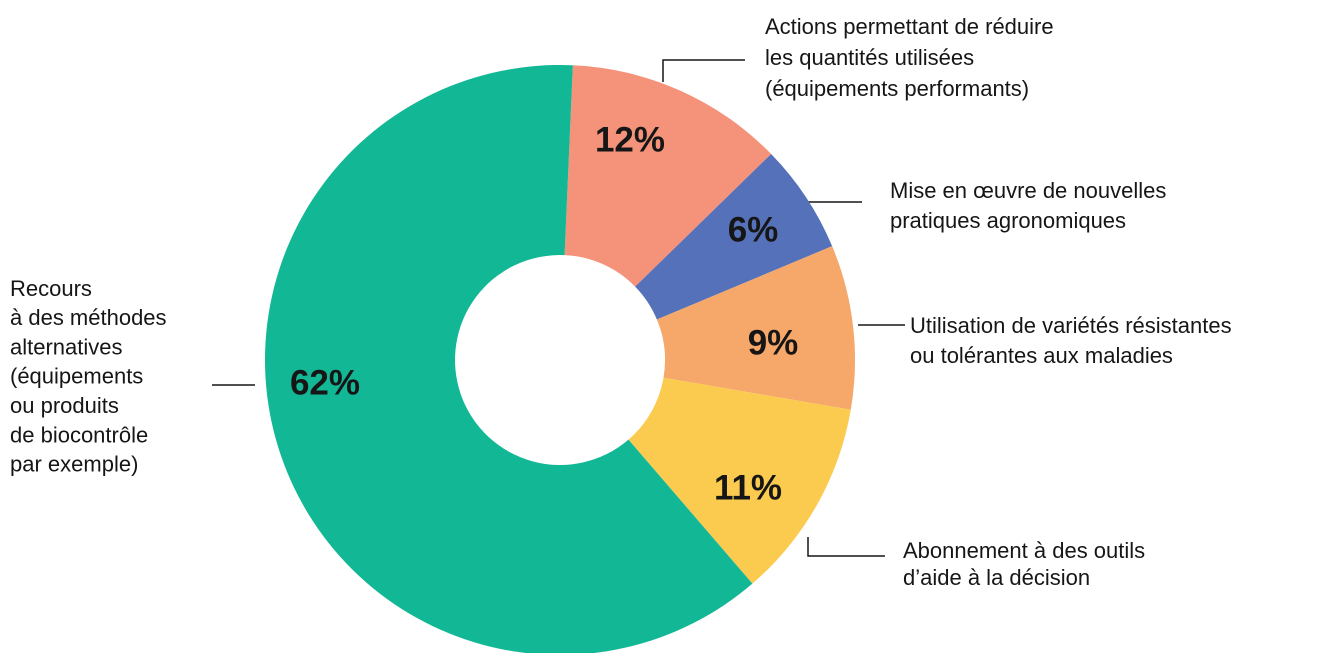 The height and width of the screenshot is (653, 1331). Describe the element at coordinates (748, 487) in the screenshot. I see `value-label: 11%` at that location.